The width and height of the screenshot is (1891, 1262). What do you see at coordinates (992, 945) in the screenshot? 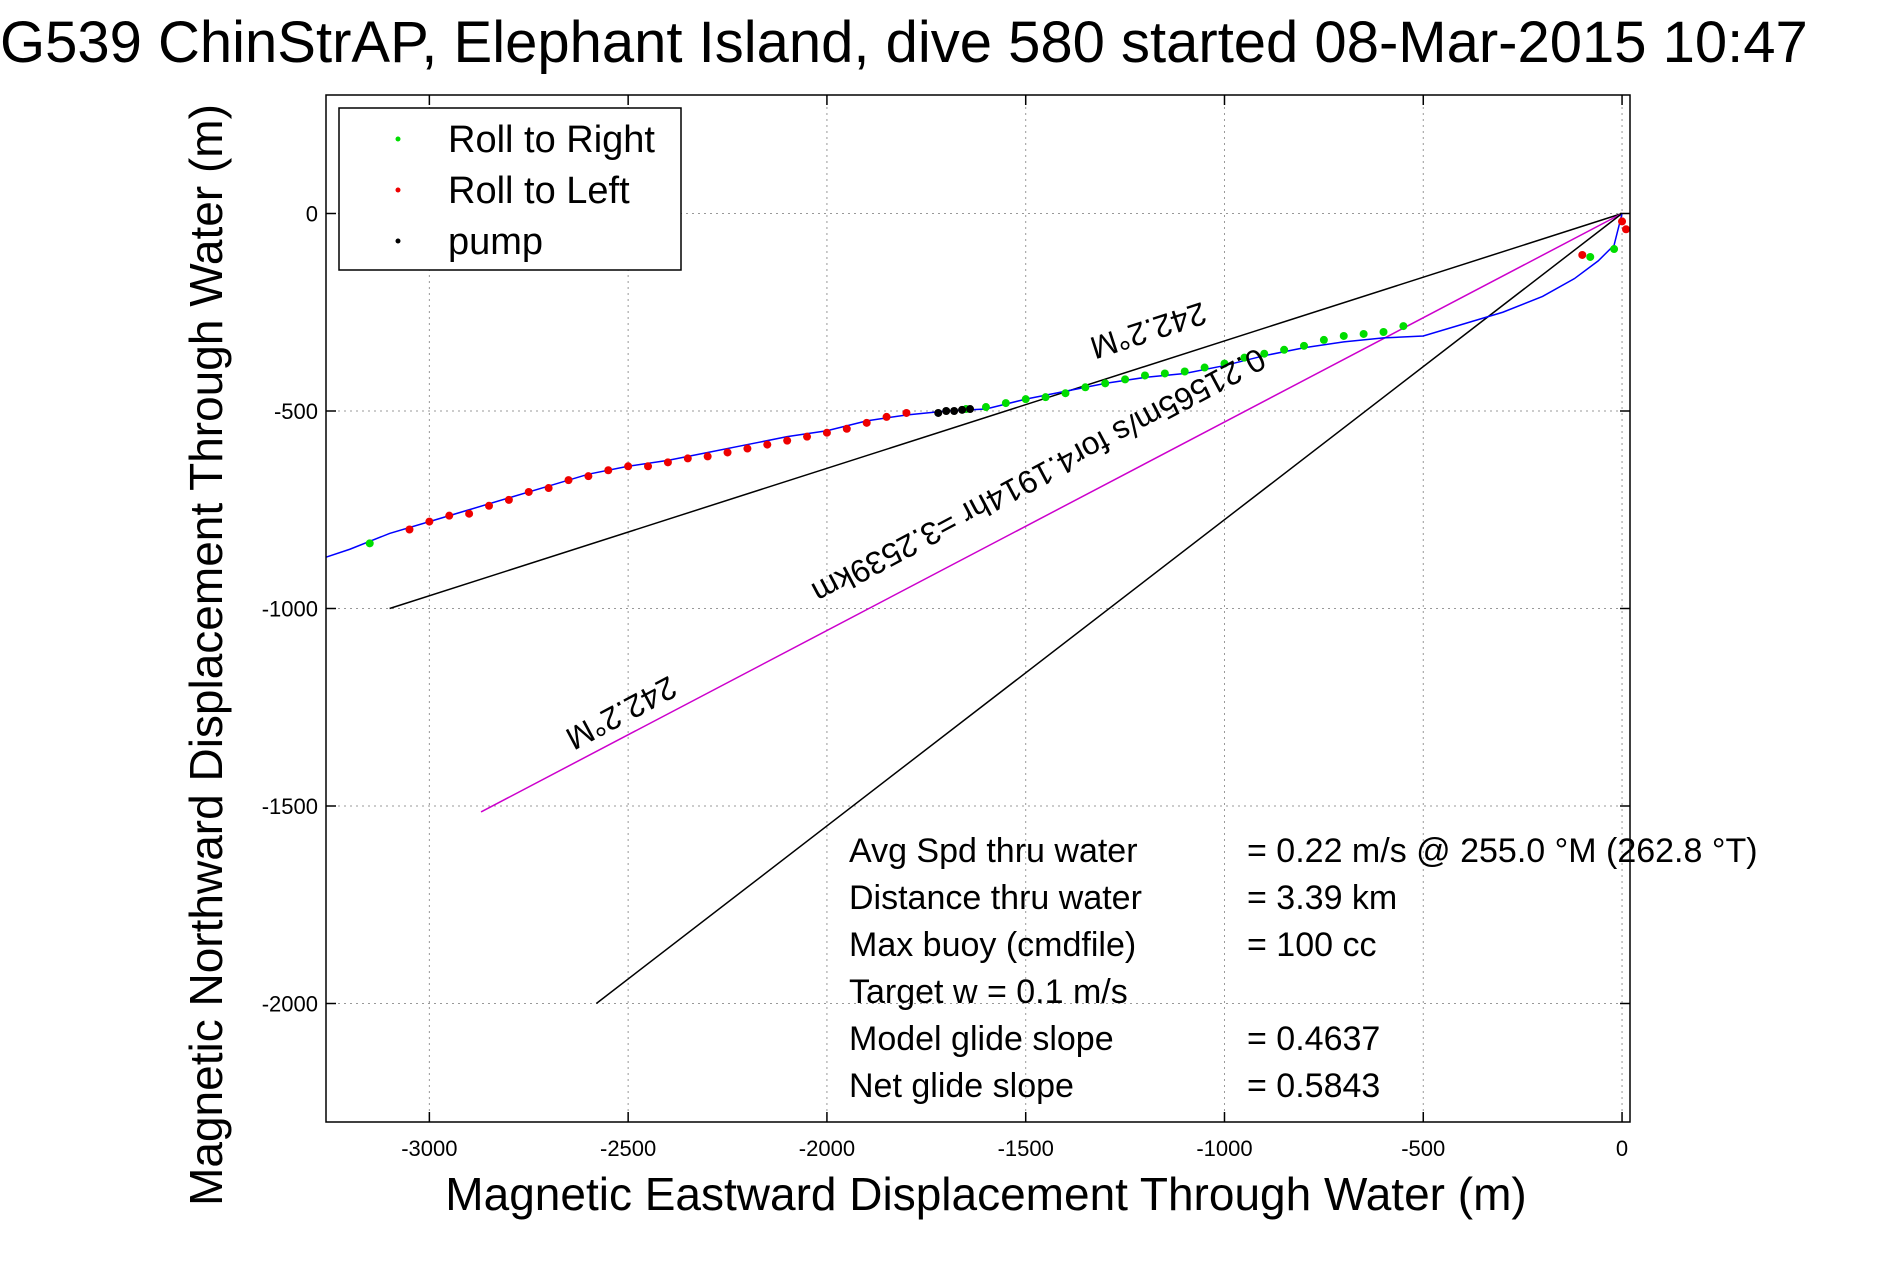
I see `stat-label-max-buoy: Max buoy (cmdfile)` at bounding box center [992, 945].